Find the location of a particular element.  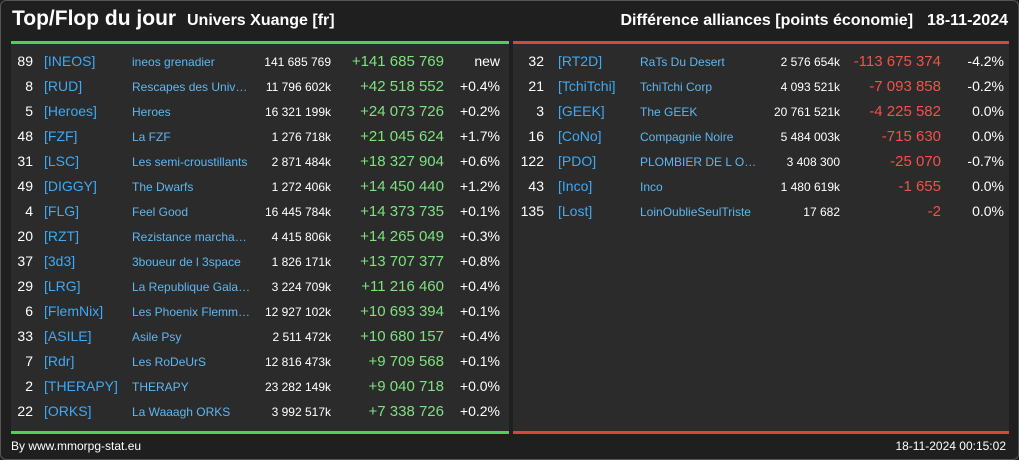

alliance-tag-link: [THERAPY] is located at coordinates (81, 386).